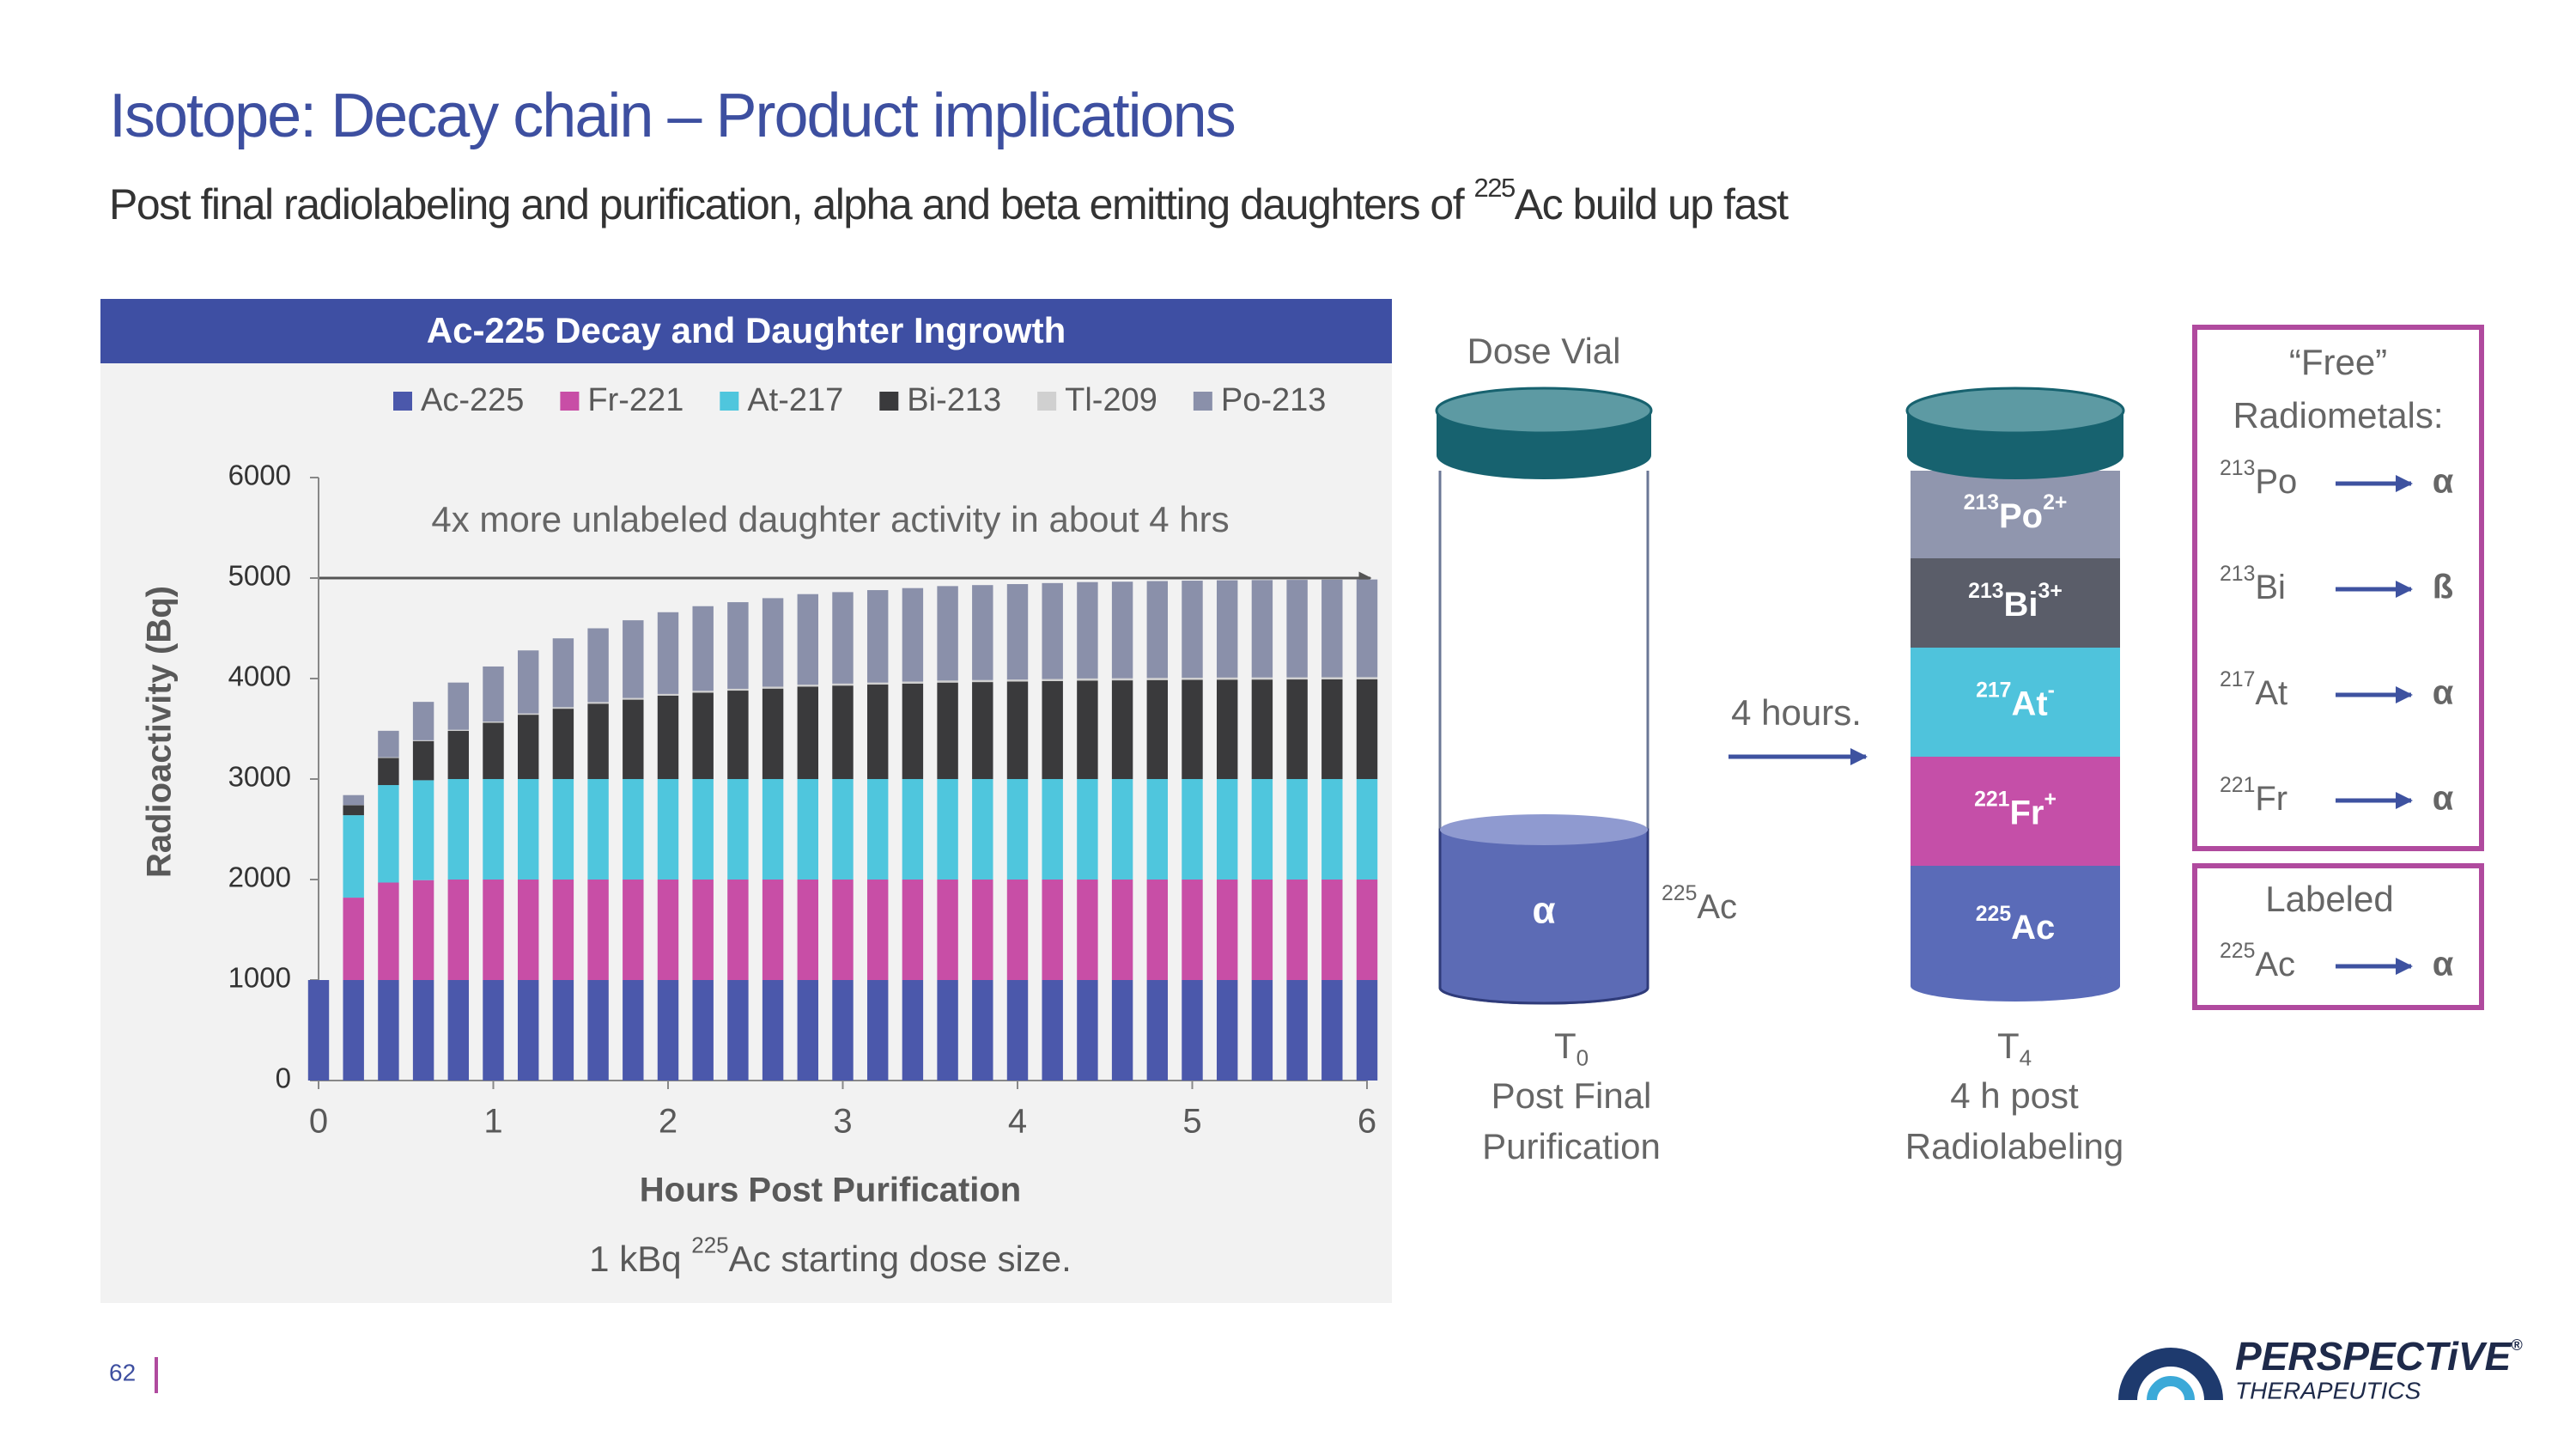 The height and width of the screenshot is (1449, 2576). Describe the element at coordinates (2051, 690) in the screenshot. I see `vial-layer-label-part: -` at that location.